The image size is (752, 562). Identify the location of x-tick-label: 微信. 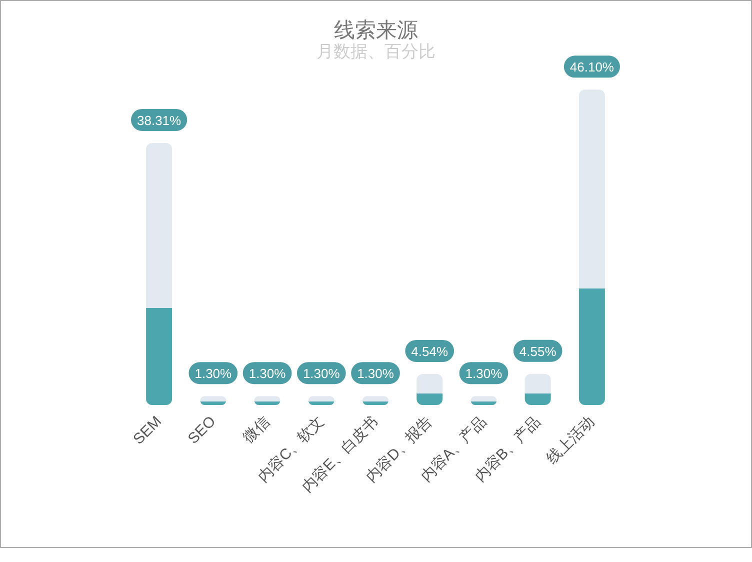
(257, 429).